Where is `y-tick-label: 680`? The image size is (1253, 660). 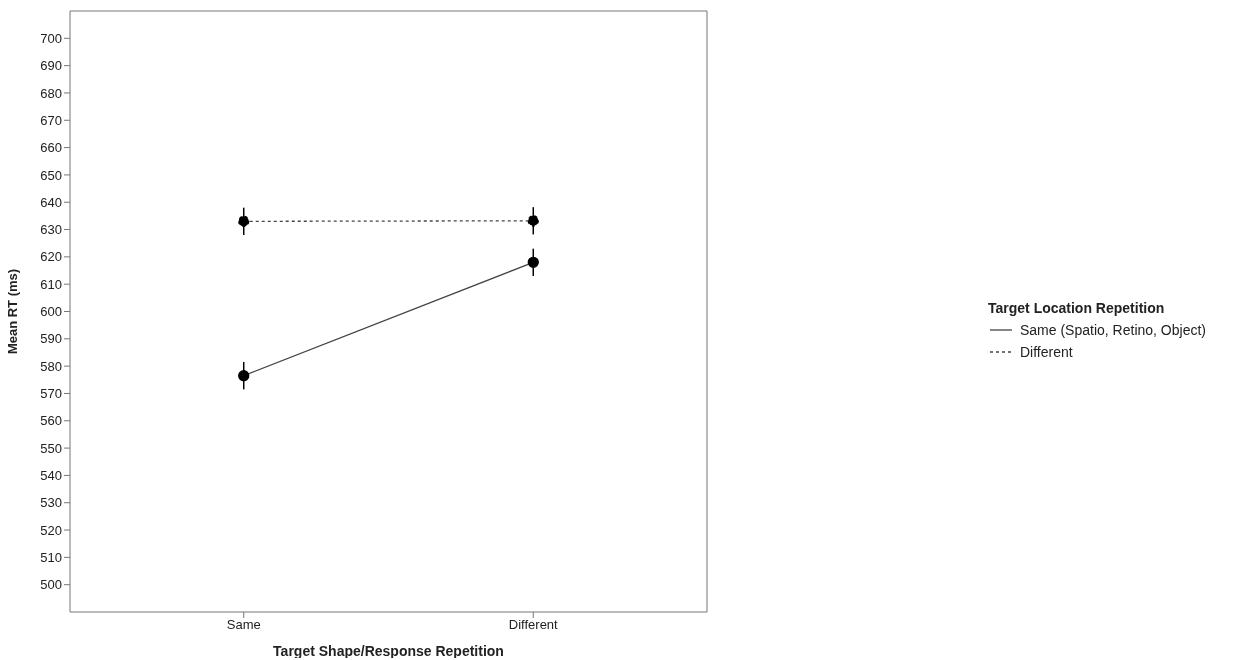 y-tick-label: 680 is located at coordinates (51, 93).